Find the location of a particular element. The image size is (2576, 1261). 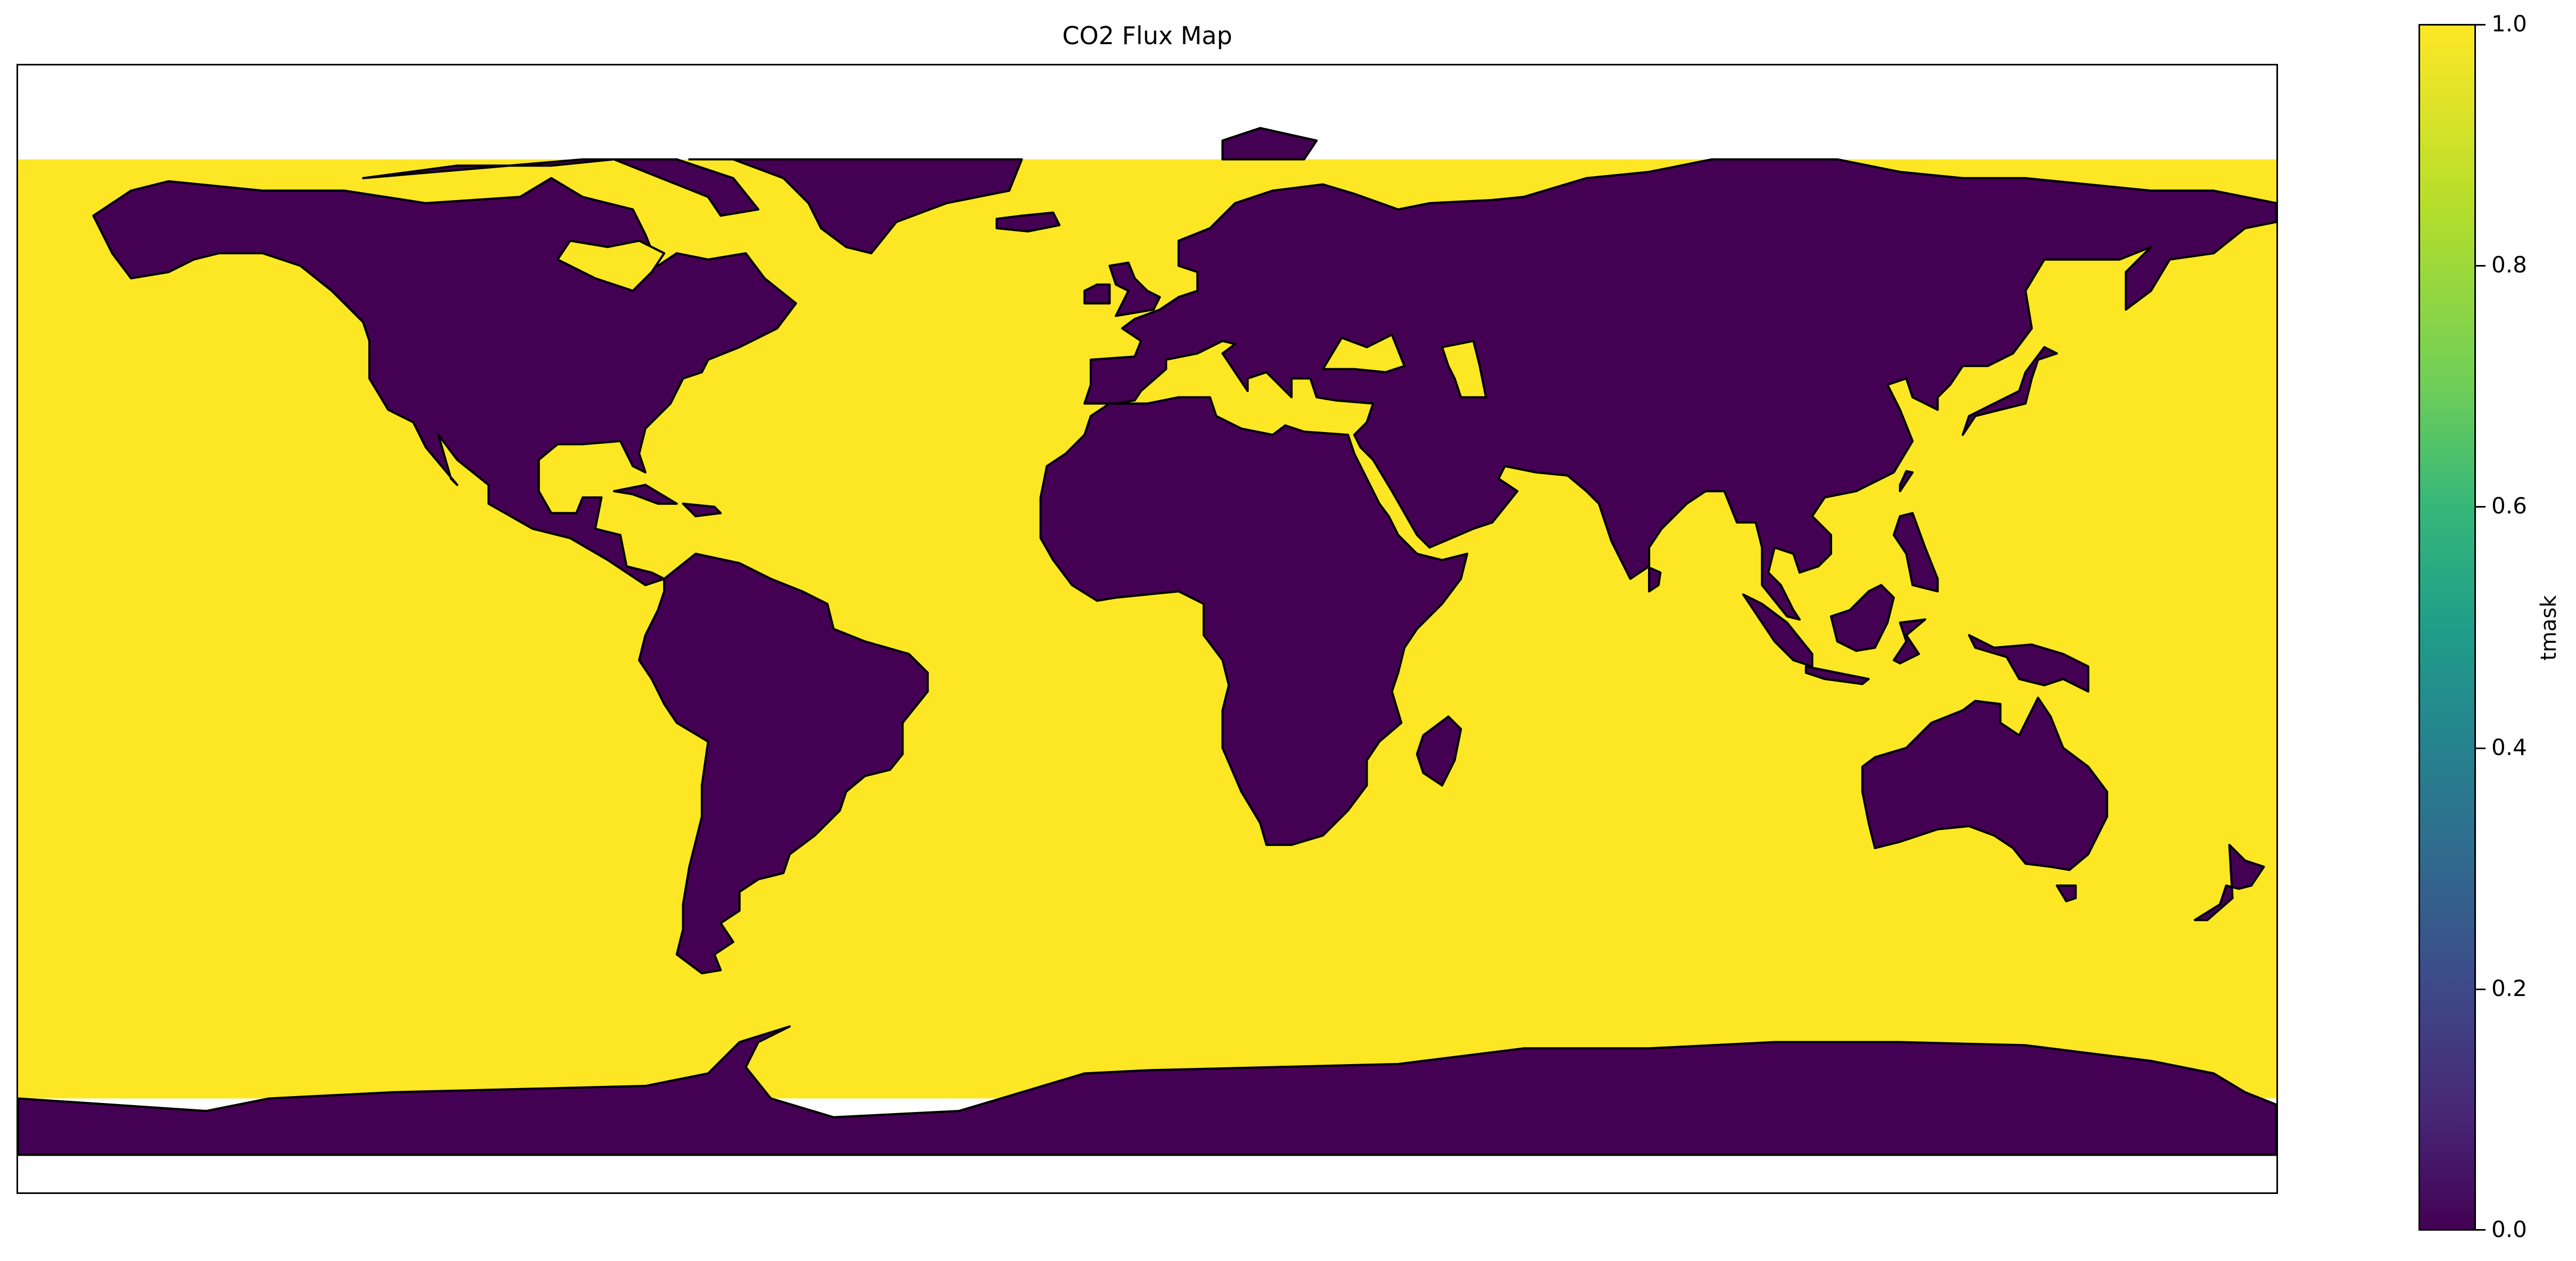

colorbar is located at coordinates (2447, 627).